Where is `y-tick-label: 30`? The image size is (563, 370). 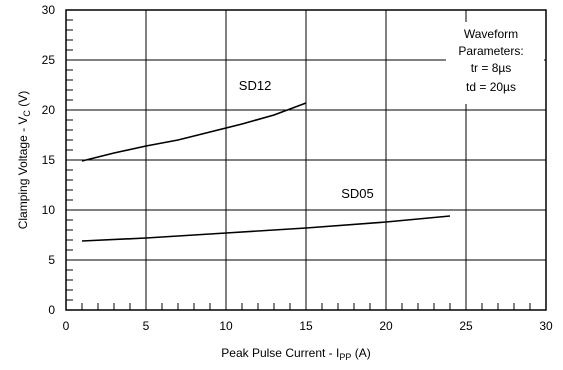
y-tick-label: 30 is located at coordinates (49, 10).